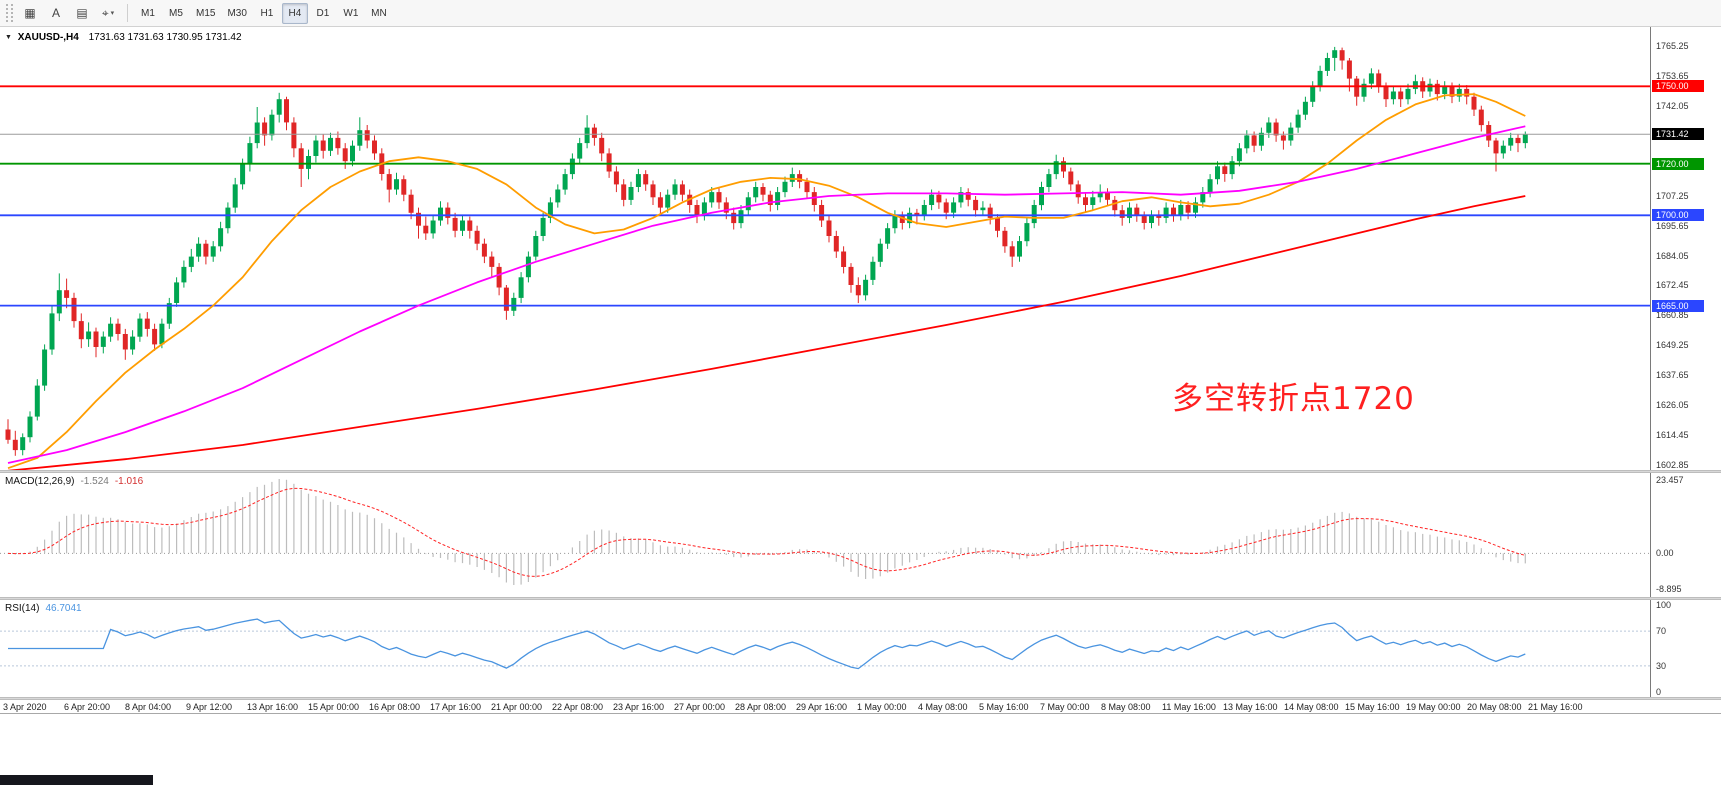 The image size is (1721, 785). Describe the element at coordinates (456, 707) in the screenshot. I see `time-axis-label: 17 Apr 16:00` at that location.